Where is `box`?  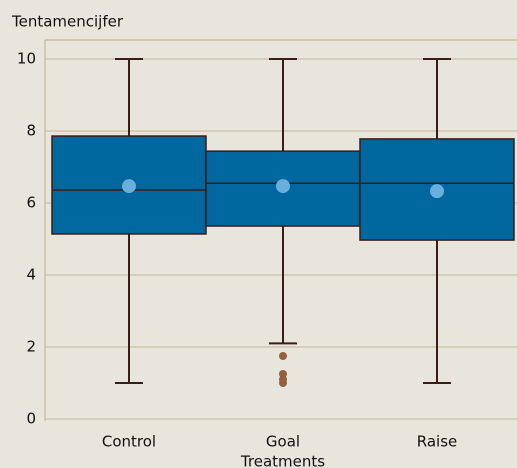
box is located at coordinates (437, 189).